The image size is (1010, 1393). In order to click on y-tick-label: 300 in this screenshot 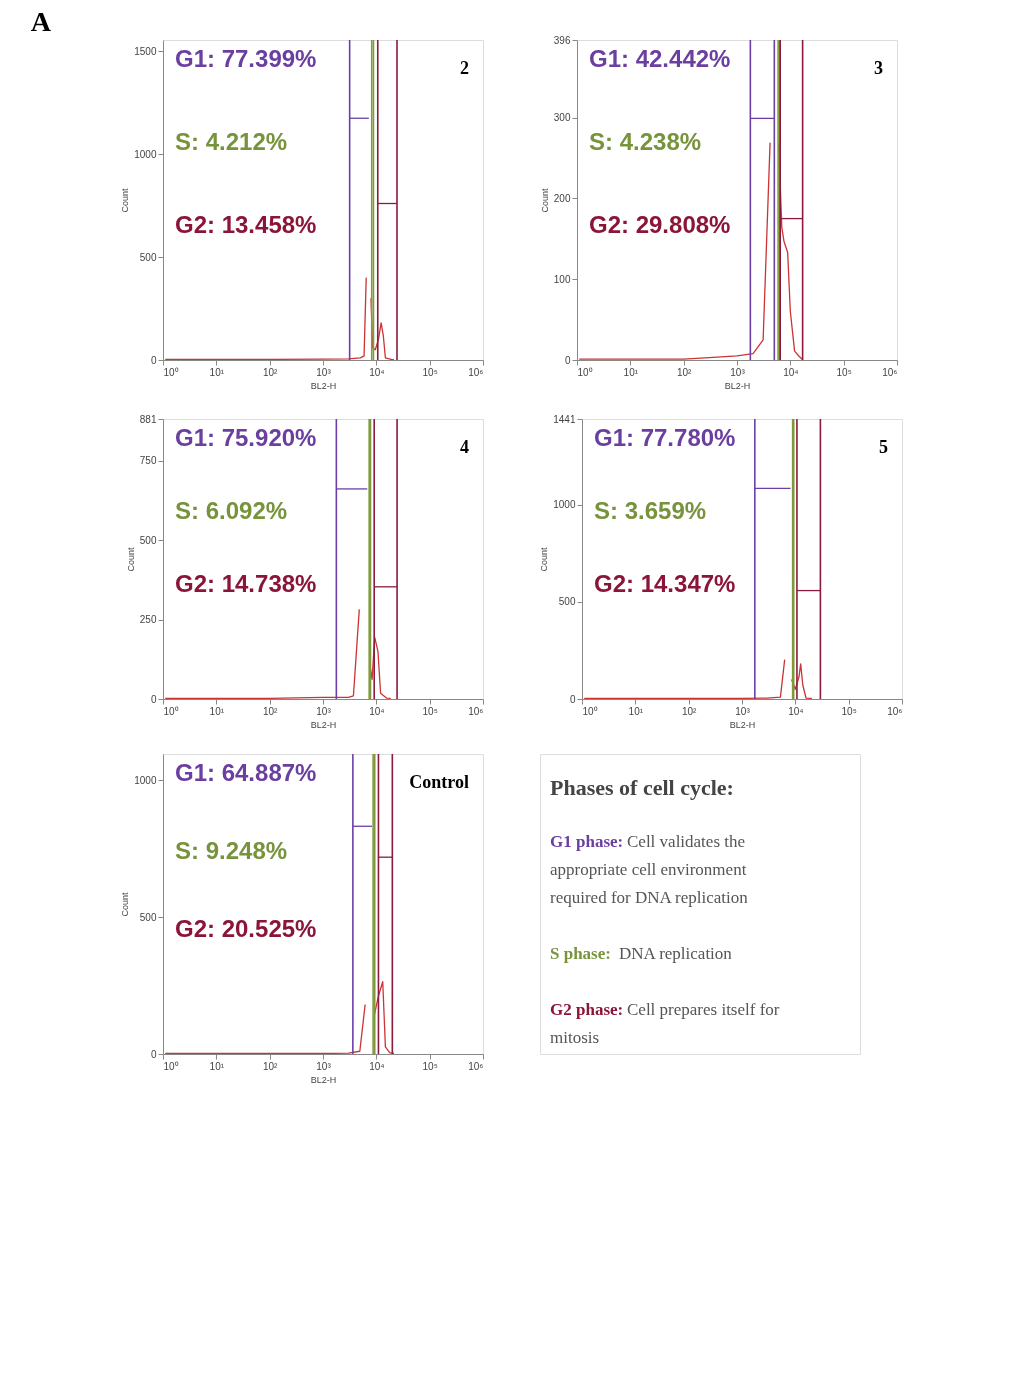, I will do `click(562, 118)`.